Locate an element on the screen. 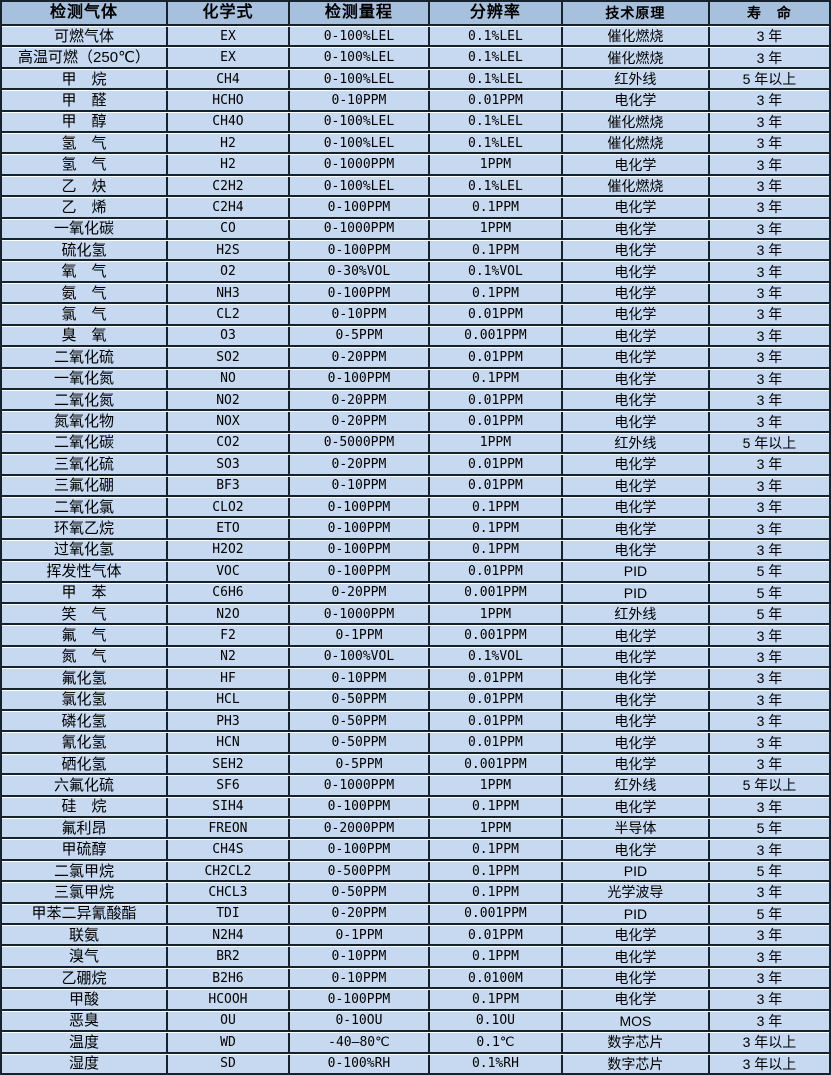 The image size is (831, 1075). cell-range: 0-10OU is located at coordinates (360, 1021).